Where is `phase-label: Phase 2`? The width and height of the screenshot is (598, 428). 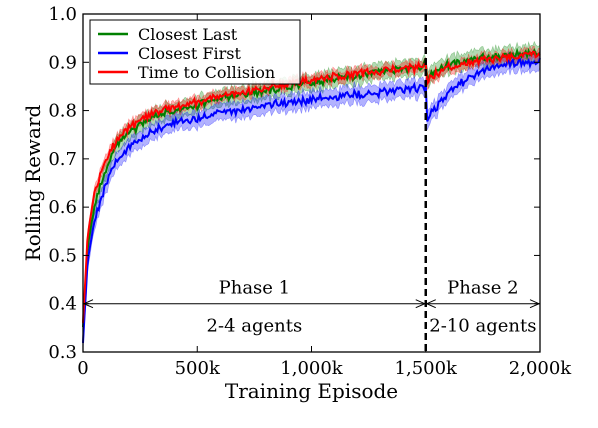 phase-label: Phase 2 is located at coordinates (483, 288).